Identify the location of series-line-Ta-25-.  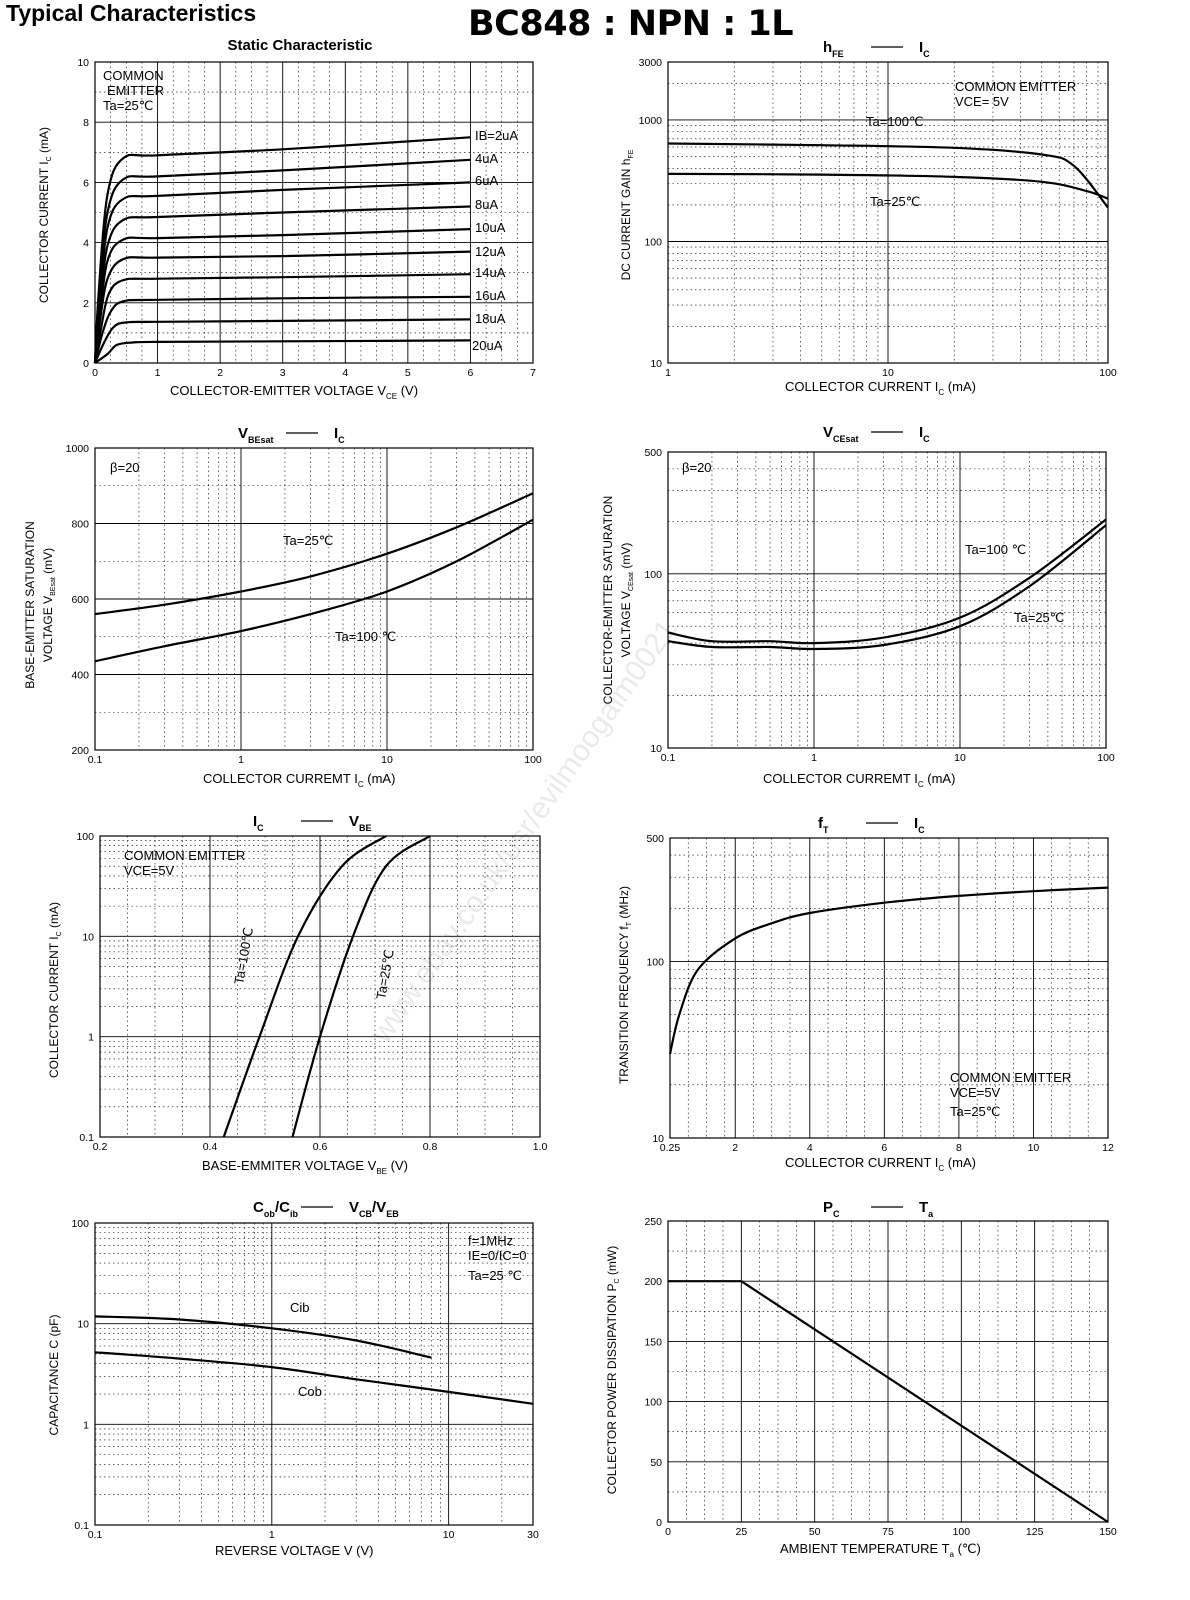
(361, 986).